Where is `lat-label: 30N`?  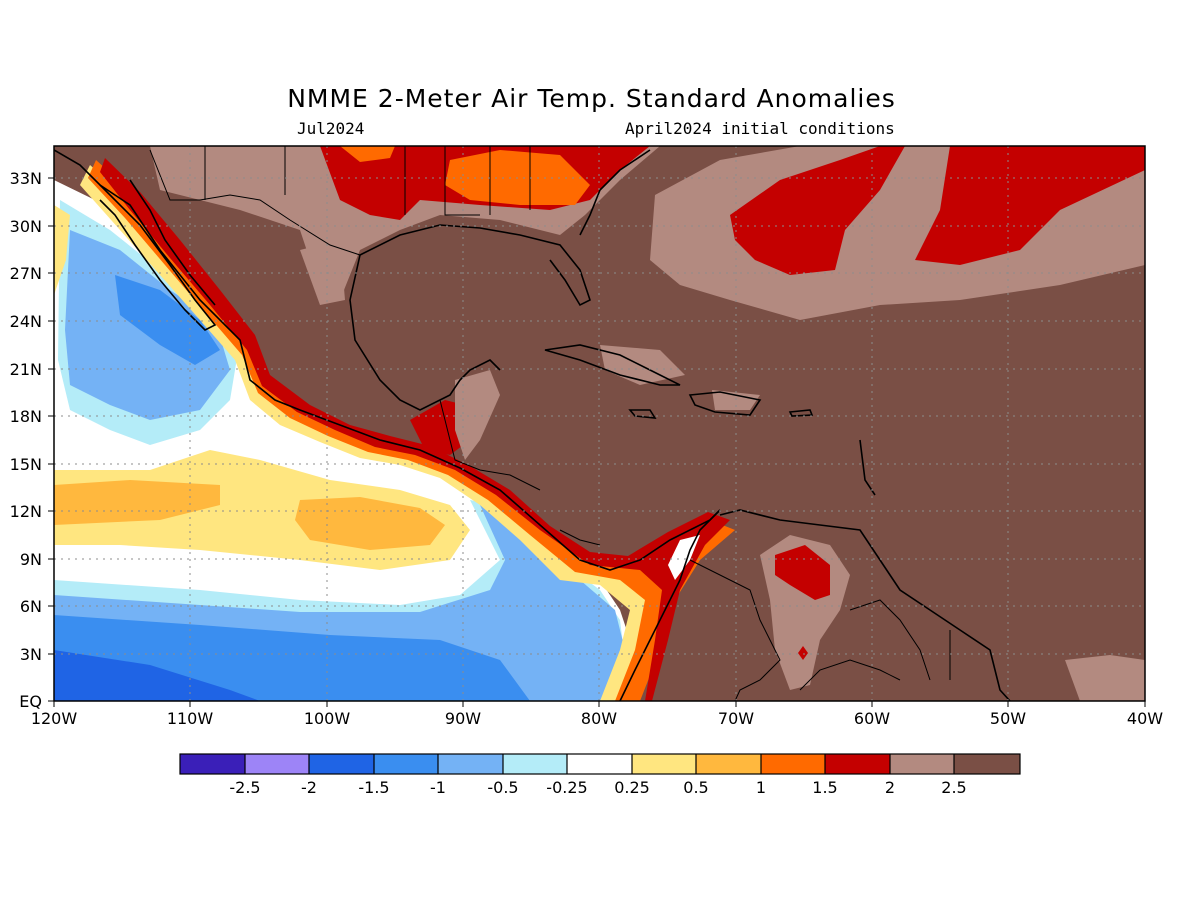
lat-label: 30N is located at coordinates (26, 226).